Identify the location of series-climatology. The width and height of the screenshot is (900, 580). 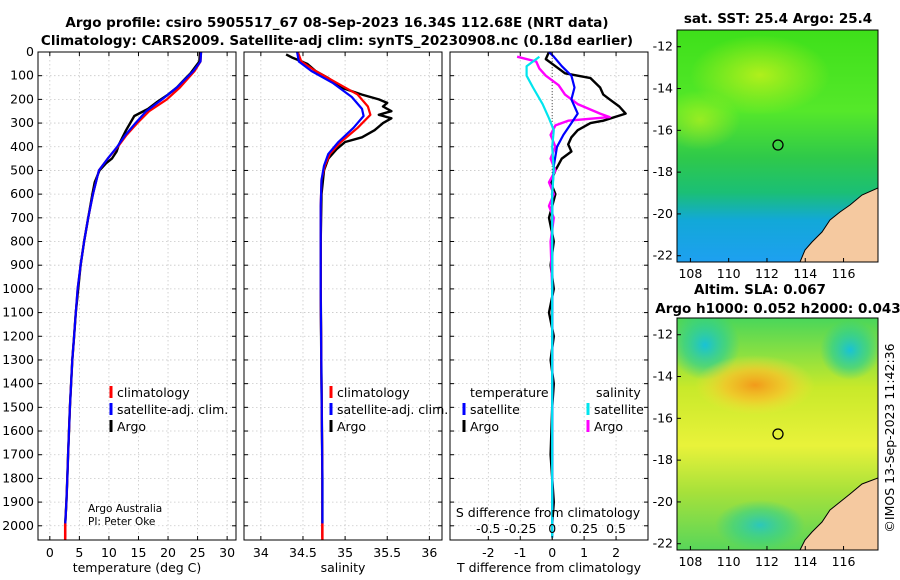
(334, 294).